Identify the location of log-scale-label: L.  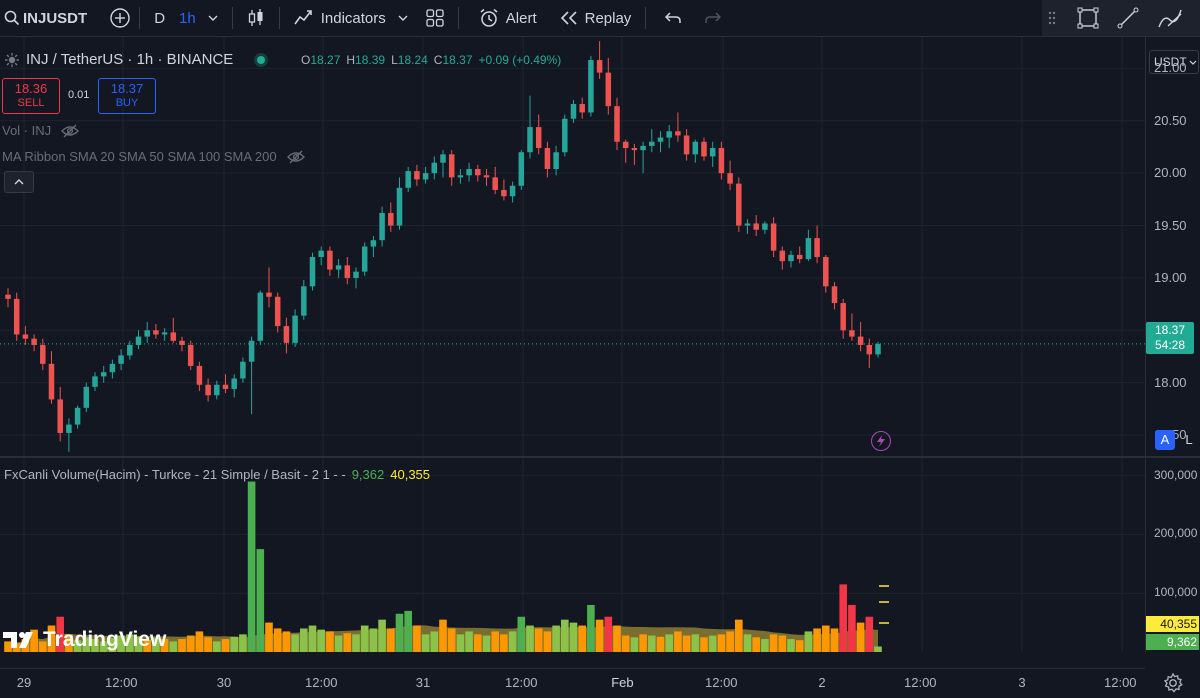
(1189, 439).